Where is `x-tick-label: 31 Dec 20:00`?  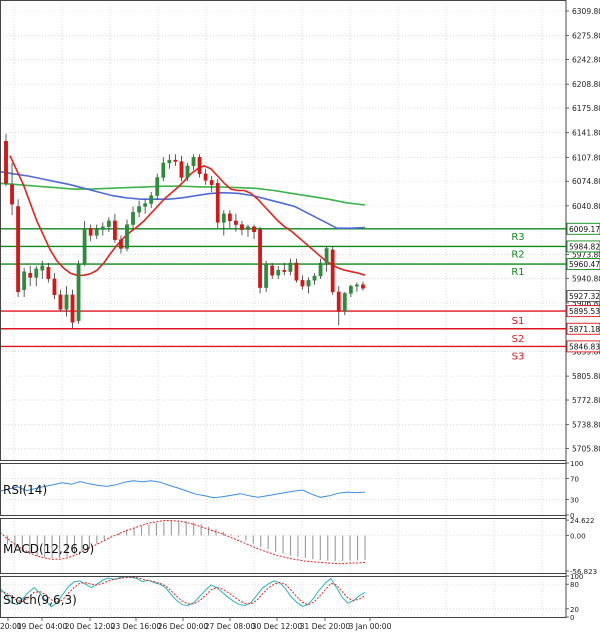
x-tick-label: 31 Dec 20:00 is located at coordinates (325, 626).